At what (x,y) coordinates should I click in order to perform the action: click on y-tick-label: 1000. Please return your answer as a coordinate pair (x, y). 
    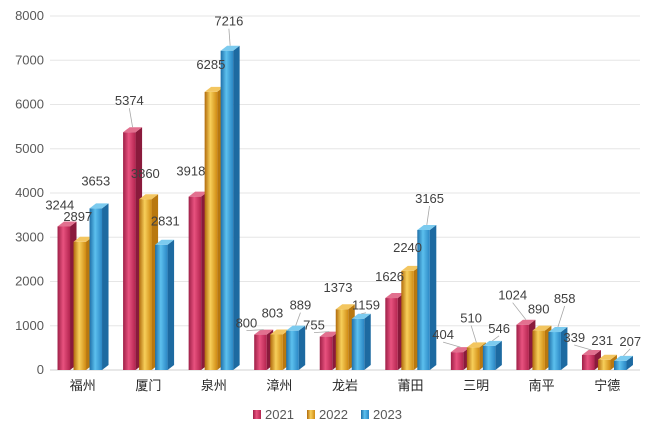
    Looking at the image, I should click on (29, 325).